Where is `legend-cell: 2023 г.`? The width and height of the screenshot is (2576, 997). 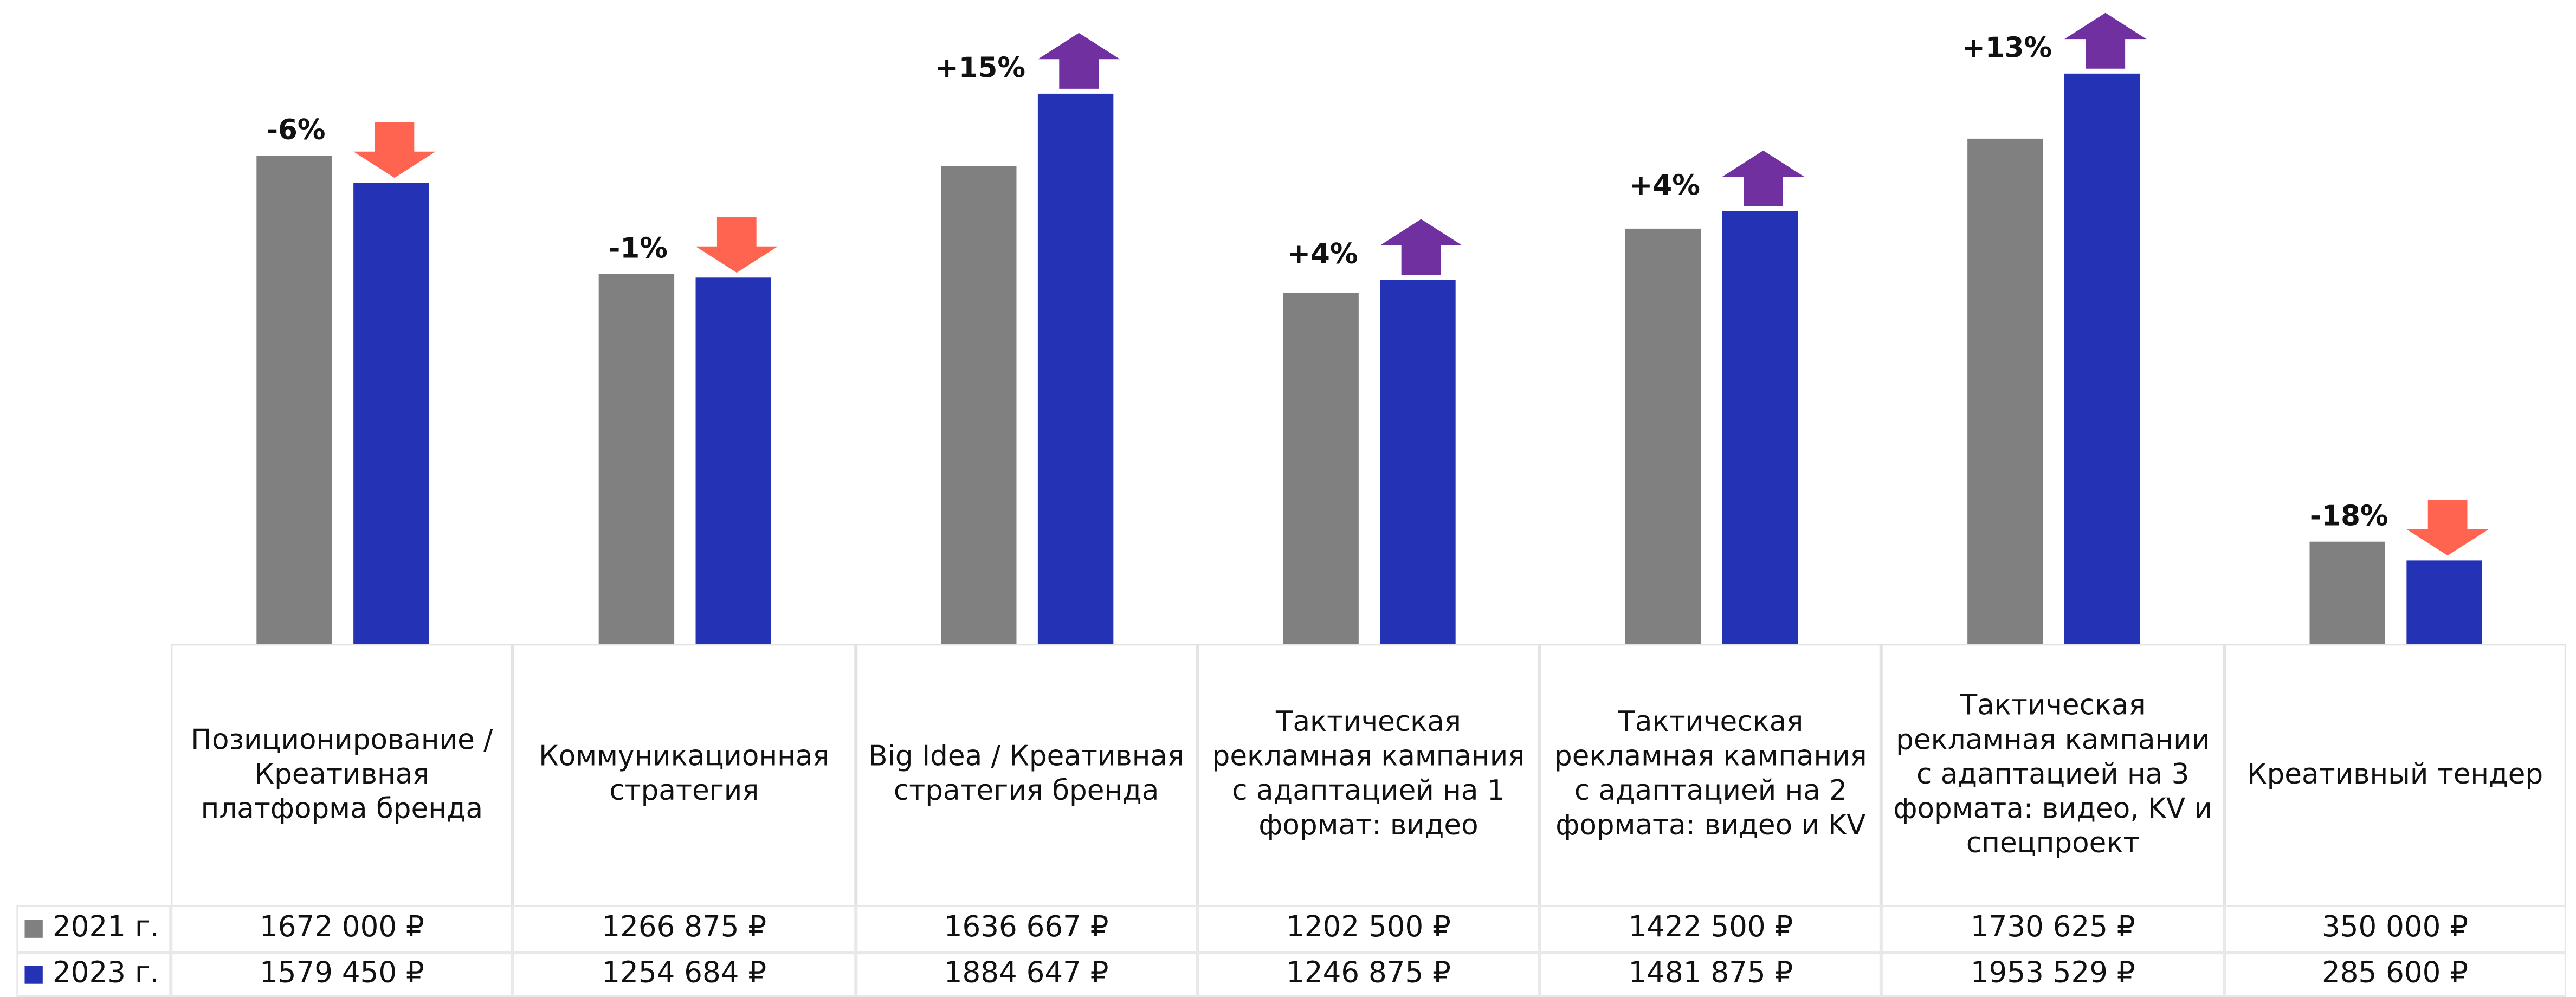 legend-cell: 2023 г. is located at coordinates (93, 975).